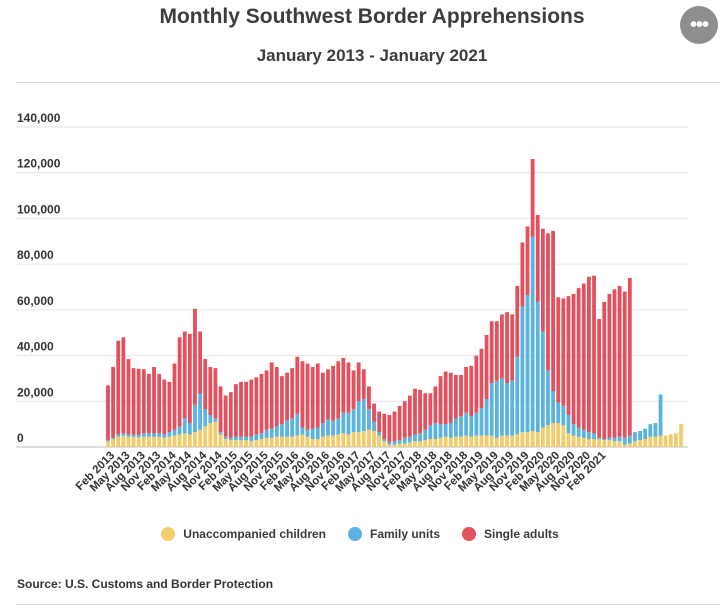 The height and width of the screenshot is (608, 720). What do you see at coordinates (699, 25) in the screenshot?
I see `more-options-button: •••` at bounding box center [699, 25].